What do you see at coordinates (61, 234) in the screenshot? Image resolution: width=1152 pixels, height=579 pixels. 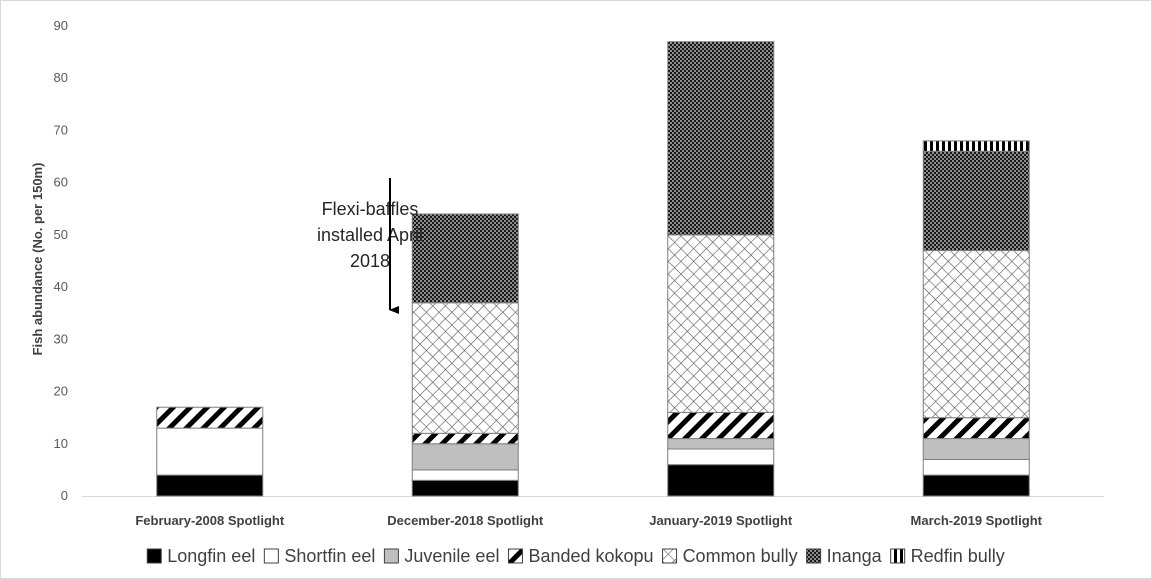 I see `y-tick-label: 50` at bounding box center [61, 234].